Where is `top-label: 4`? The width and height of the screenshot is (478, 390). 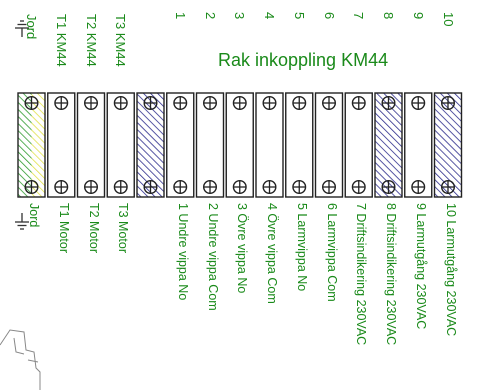 top-label: 4 is located at coordinates (269, 16).